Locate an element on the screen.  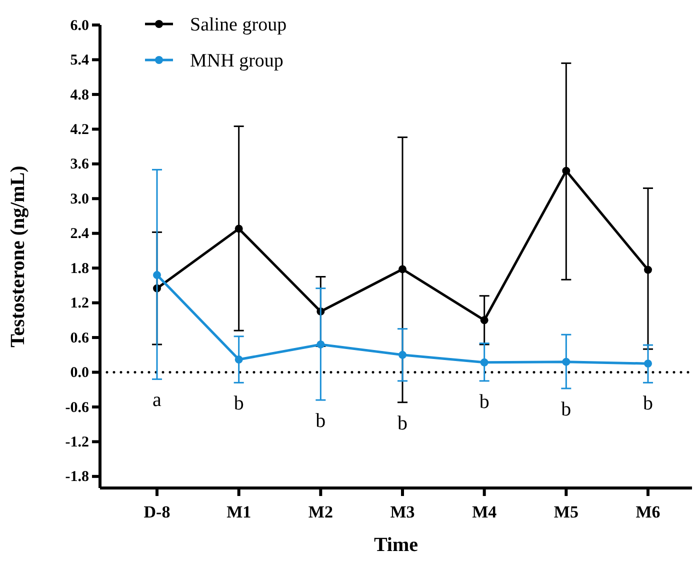
y-tick-label: 5.4 is located at coordinates (80, 60).